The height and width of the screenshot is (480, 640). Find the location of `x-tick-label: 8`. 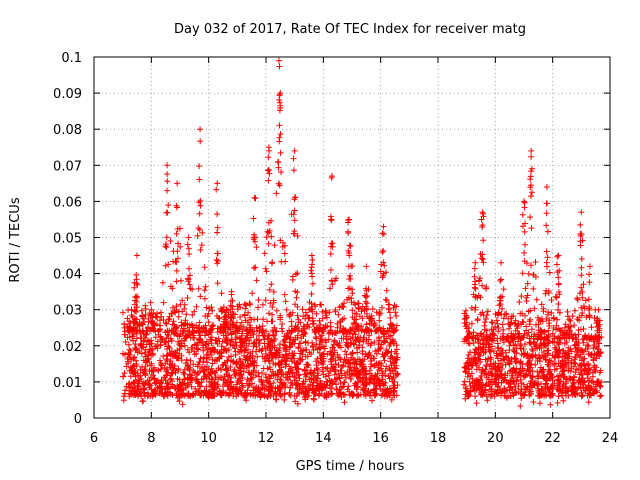

x-tick-label: 8 is located at coordinates (151, 438).